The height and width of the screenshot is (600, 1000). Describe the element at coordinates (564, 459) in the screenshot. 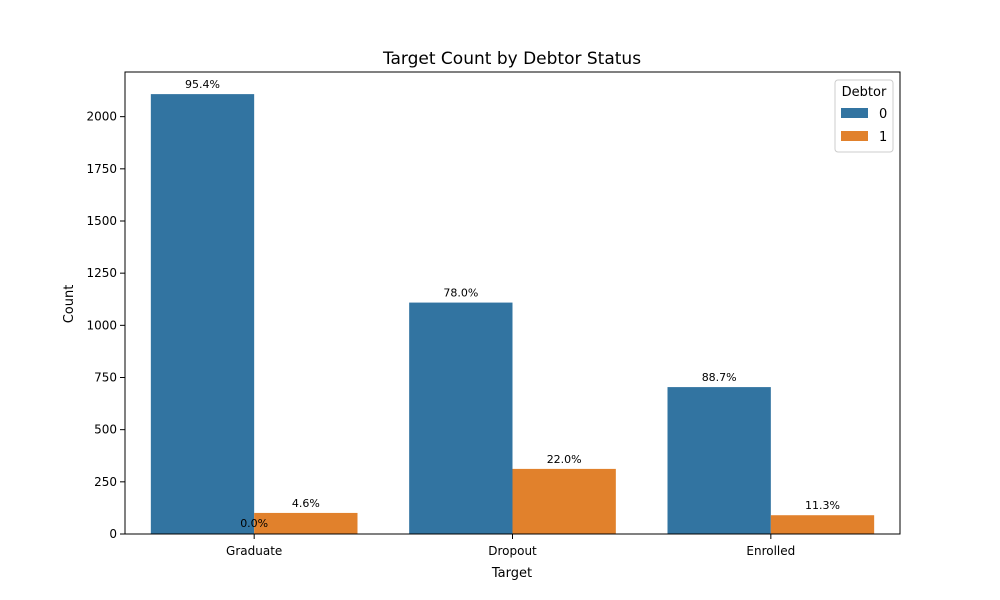

I see `data-label: 22.0%` at that location.